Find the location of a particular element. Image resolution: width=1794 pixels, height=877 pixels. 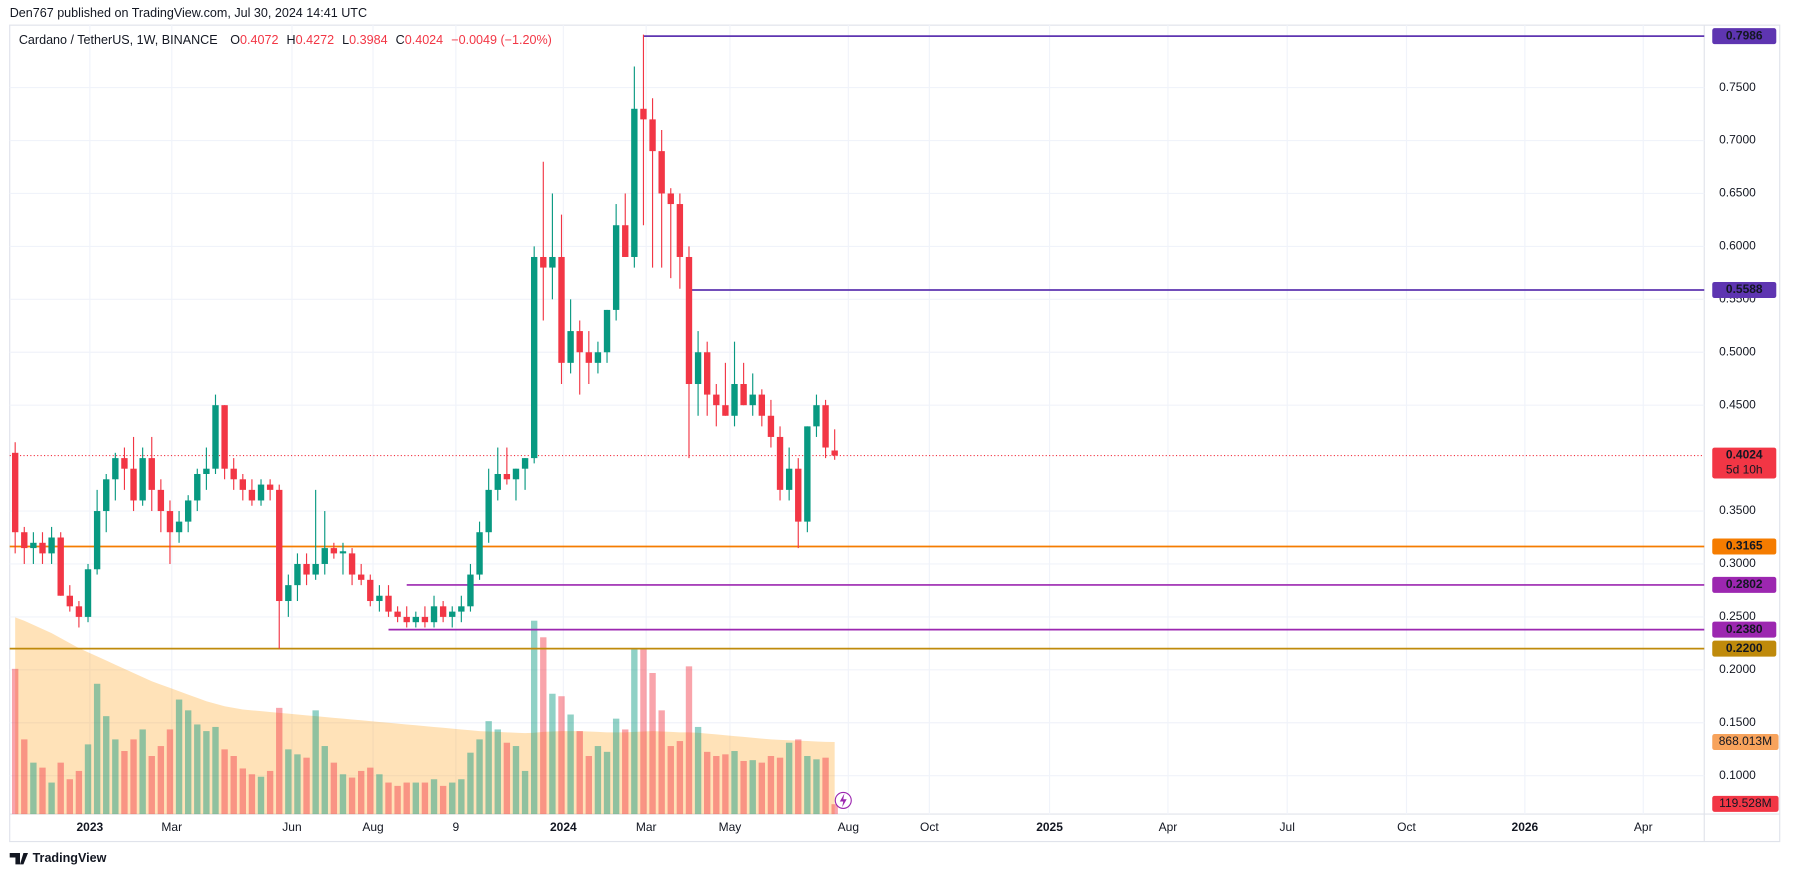

level-label: 0.5588 is located at coordinates (1744, 289).